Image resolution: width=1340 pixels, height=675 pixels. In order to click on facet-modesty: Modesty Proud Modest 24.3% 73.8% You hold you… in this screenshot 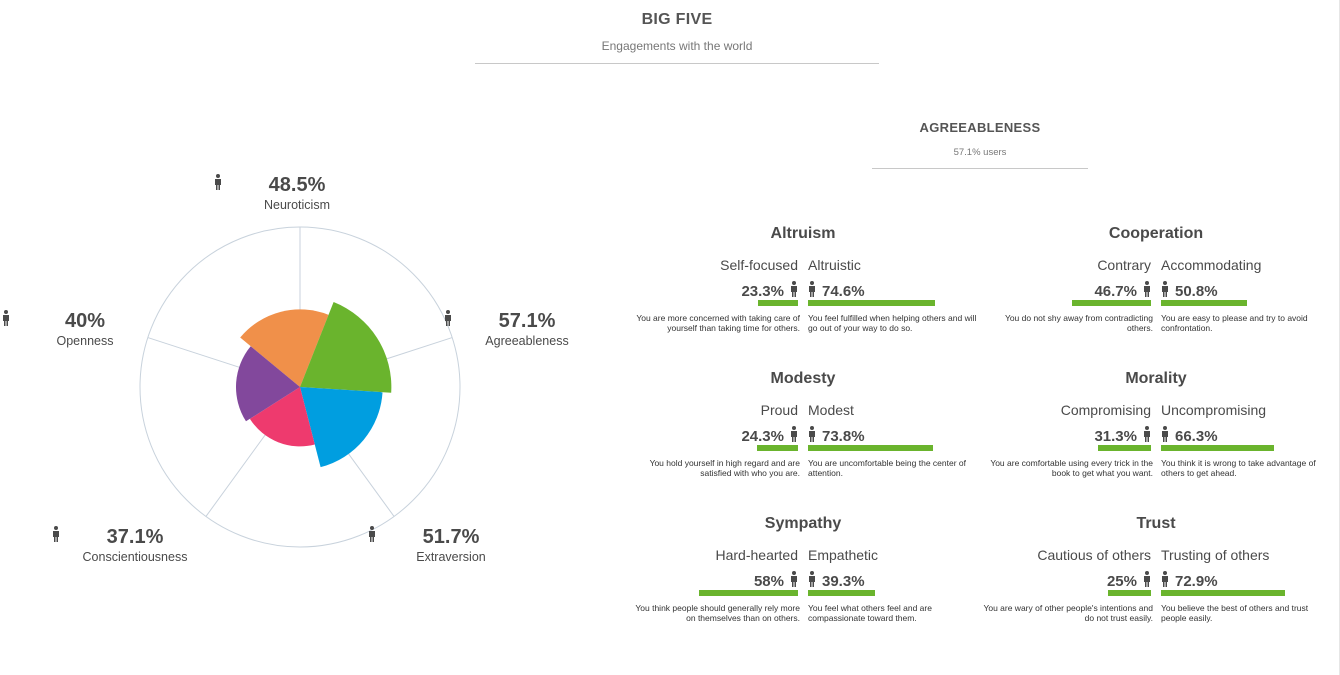, I will do `click(803, 430)`.